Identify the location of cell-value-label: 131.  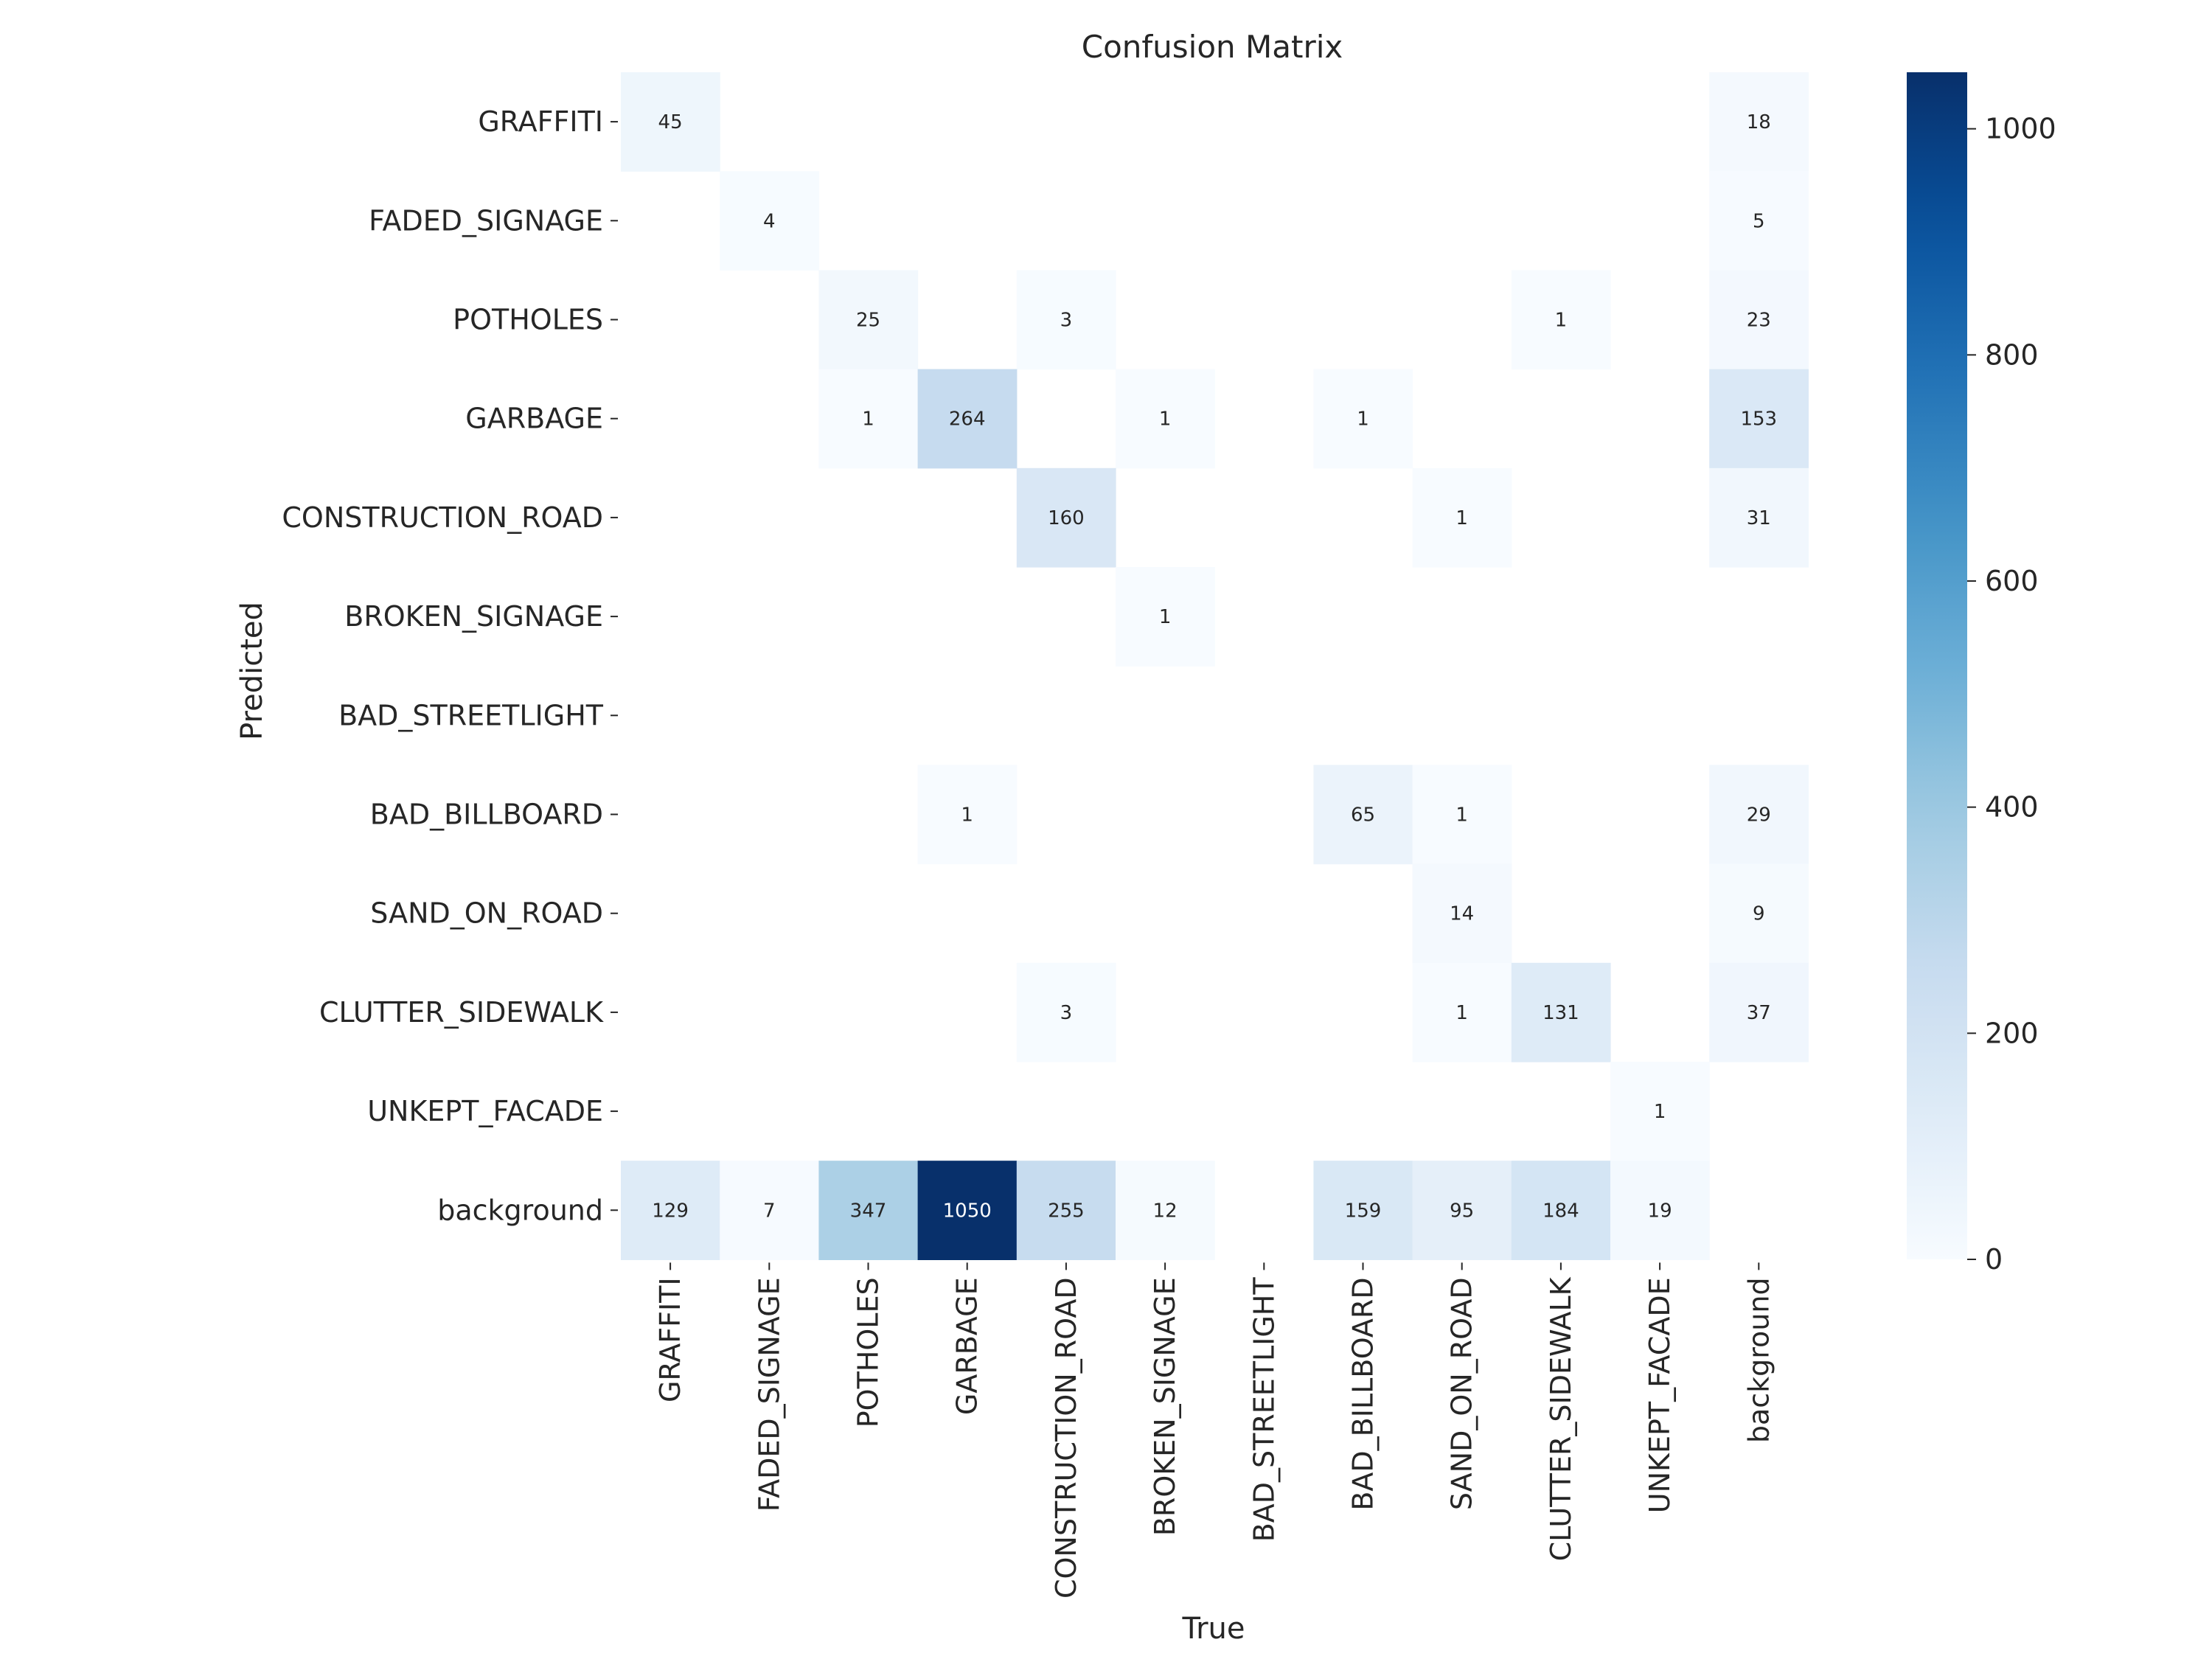
(1561, 1013).